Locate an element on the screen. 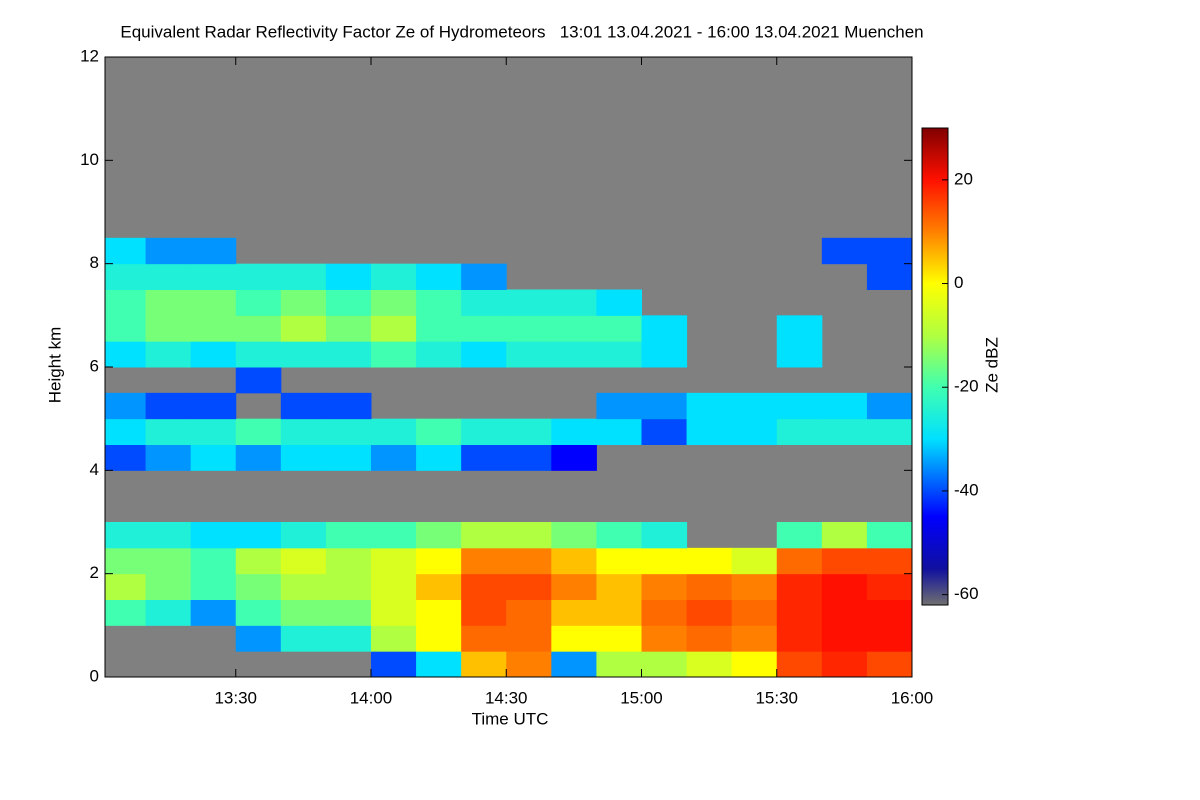 This screenshot has width=1200, height=800. colorbar-tick-label: -40 is located at coordinates (966, 489).